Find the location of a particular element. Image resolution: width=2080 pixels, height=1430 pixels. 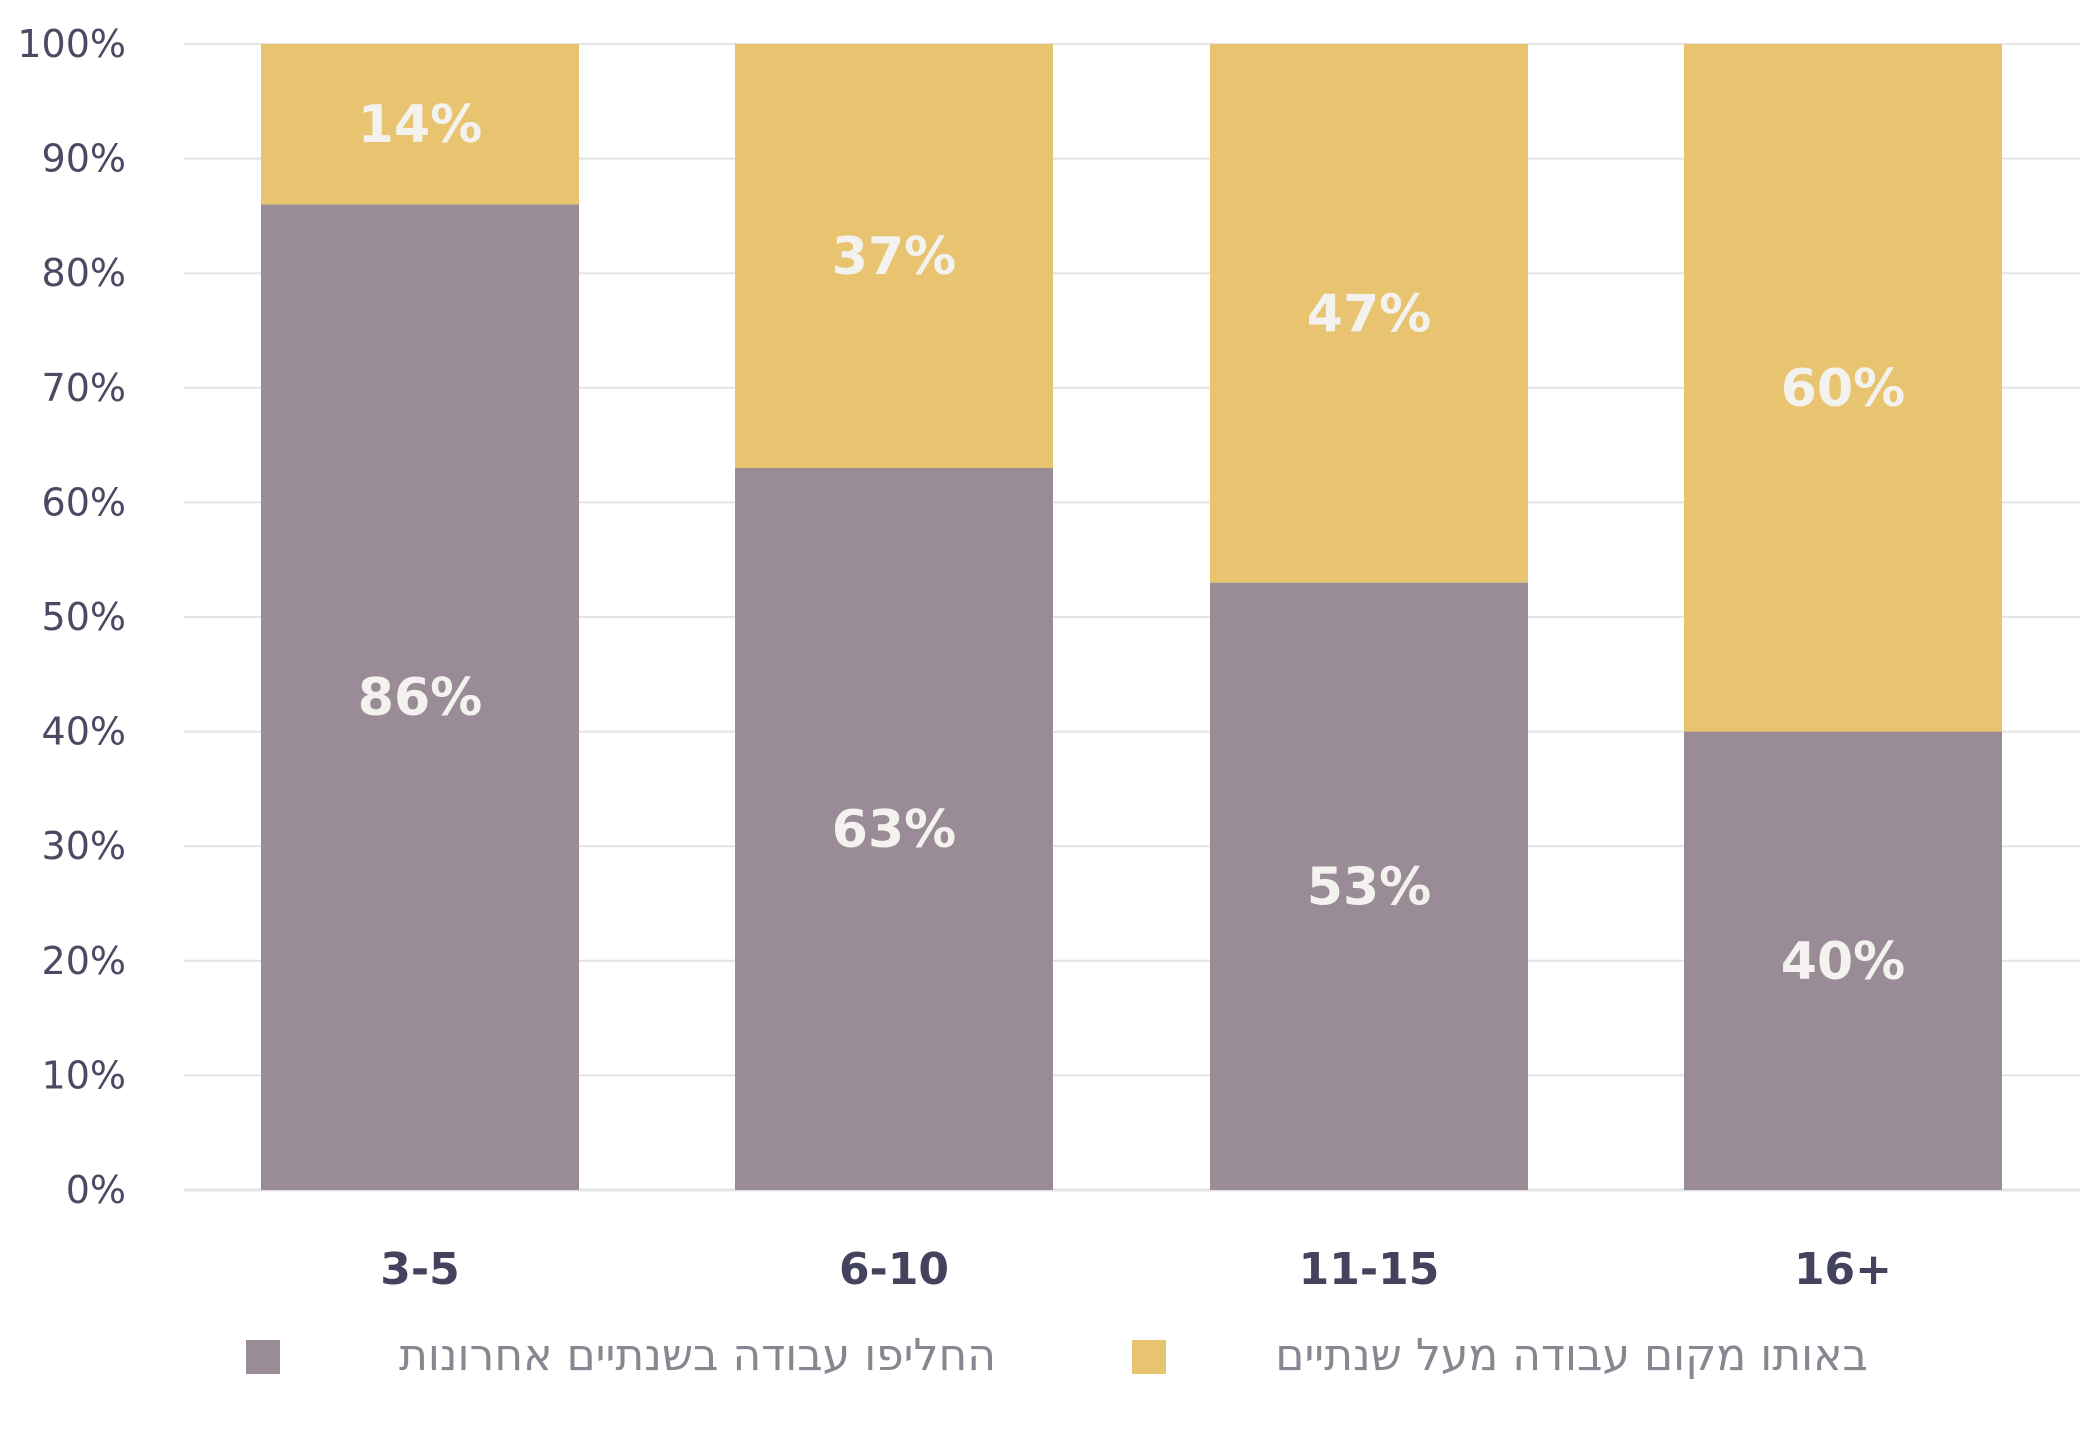

legend-label: באותו מקום עבודה מעל שנתיים is located at coordinates (1571, 1355).